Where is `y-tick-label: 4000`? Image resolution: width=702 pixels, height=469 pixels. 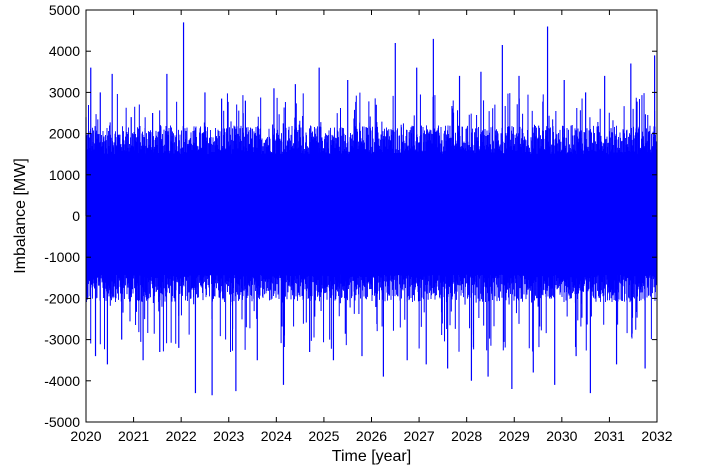
y-tick-label: 4000 is located at coordinates (64, 51).